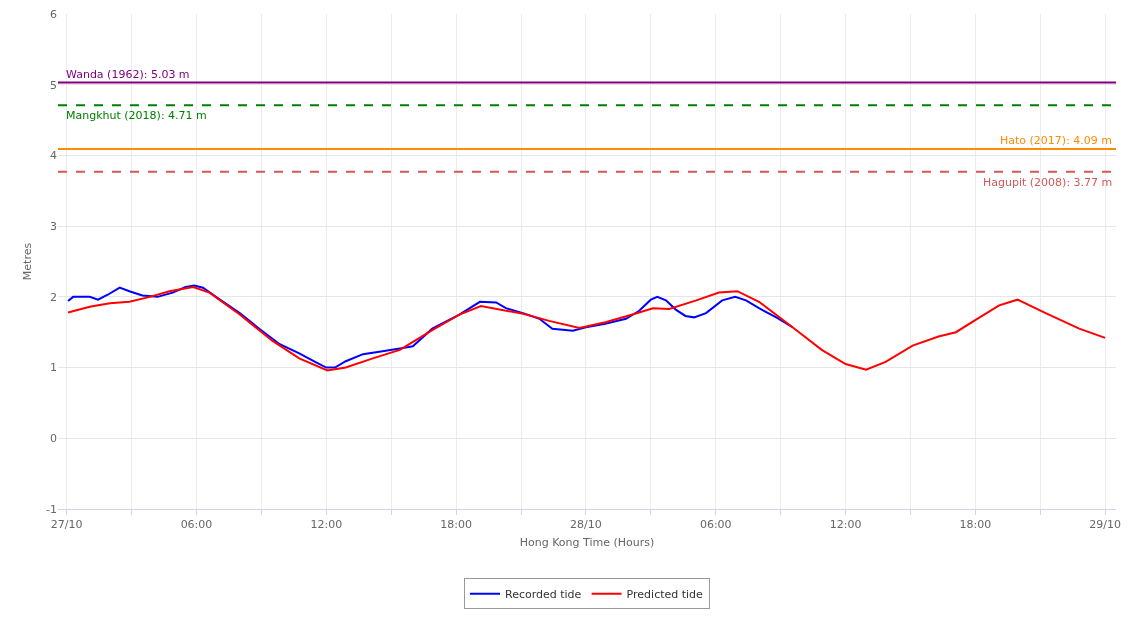  Describe the element at coordinates (543, 595) in the screenshot. I see `legend-label: Recorded tide` at that location.